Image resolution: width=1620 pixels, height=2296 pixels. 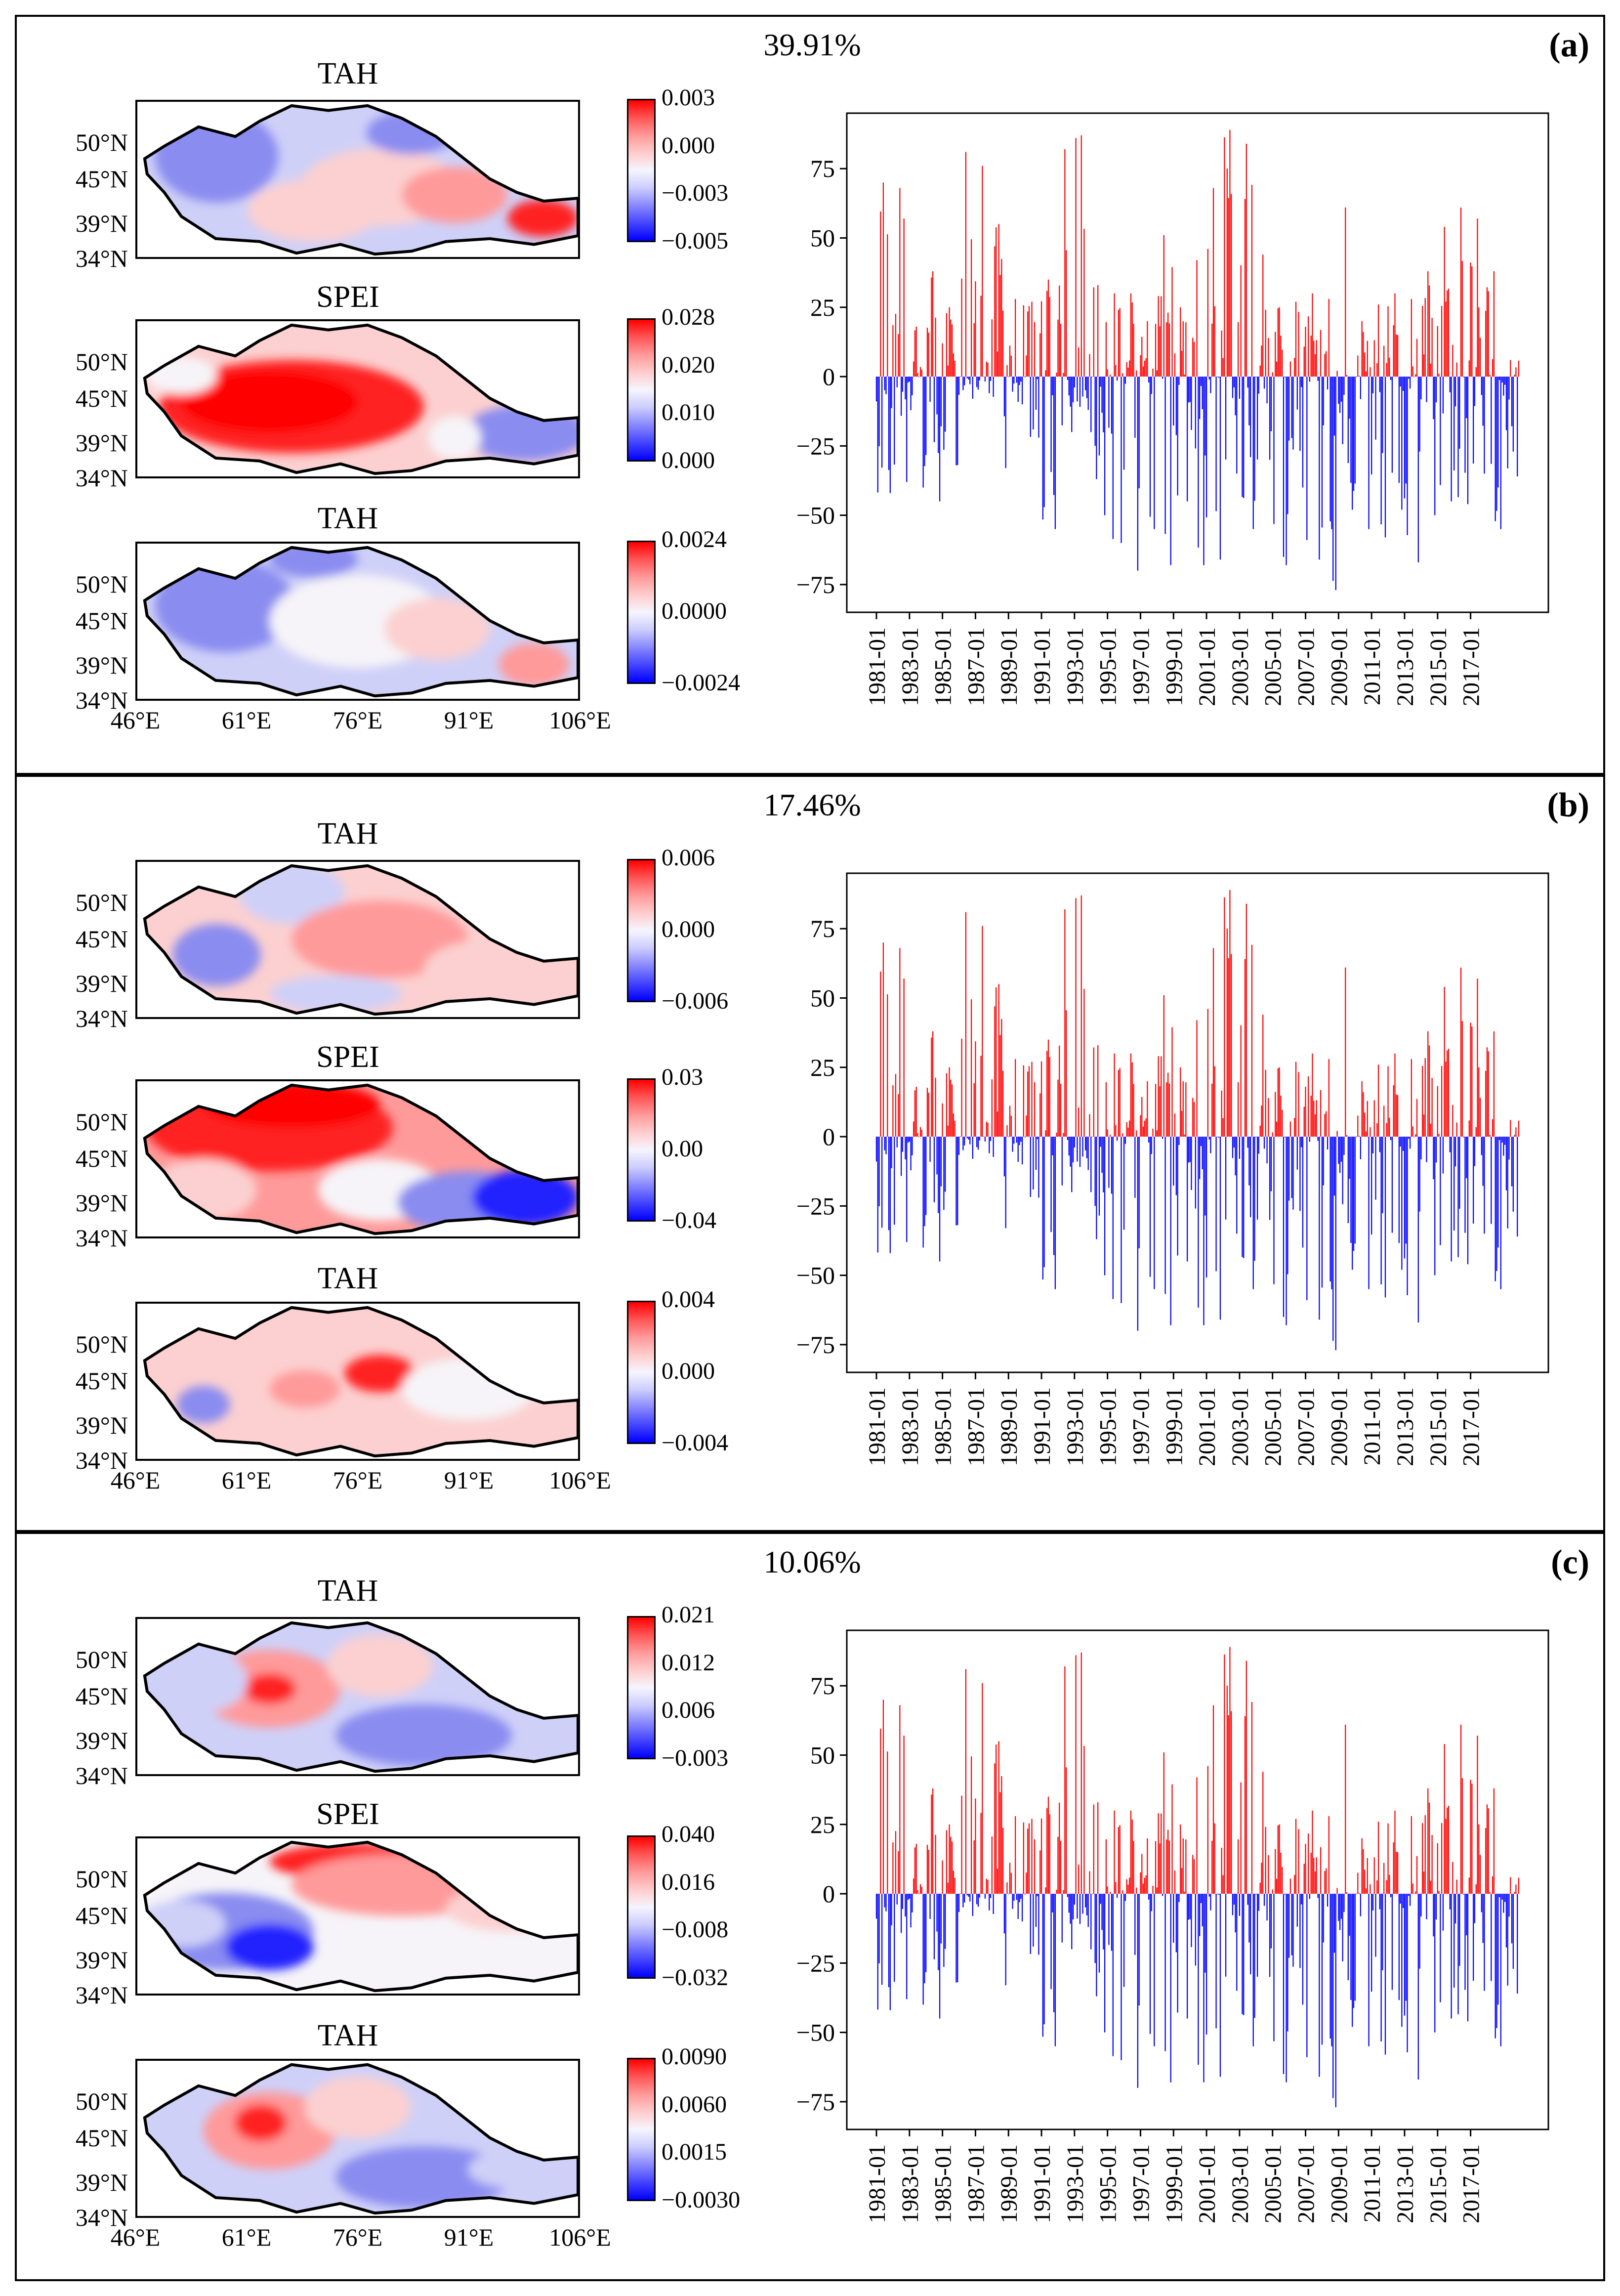 What do you see at coordinates (357, 939) in the screenshot?
I see `map-b-tah` at bounding box center [357, 939].